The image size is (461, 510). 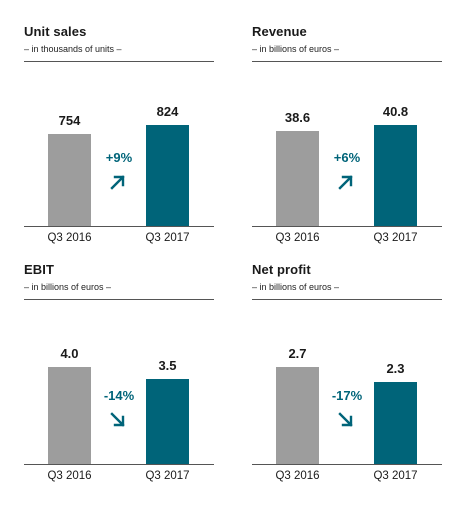 What do you see at coordinates (69, 476) in the screenshot?
I see `ebit-category-label-q3-2016: Q3 2016` at bounding box center [69, 476].